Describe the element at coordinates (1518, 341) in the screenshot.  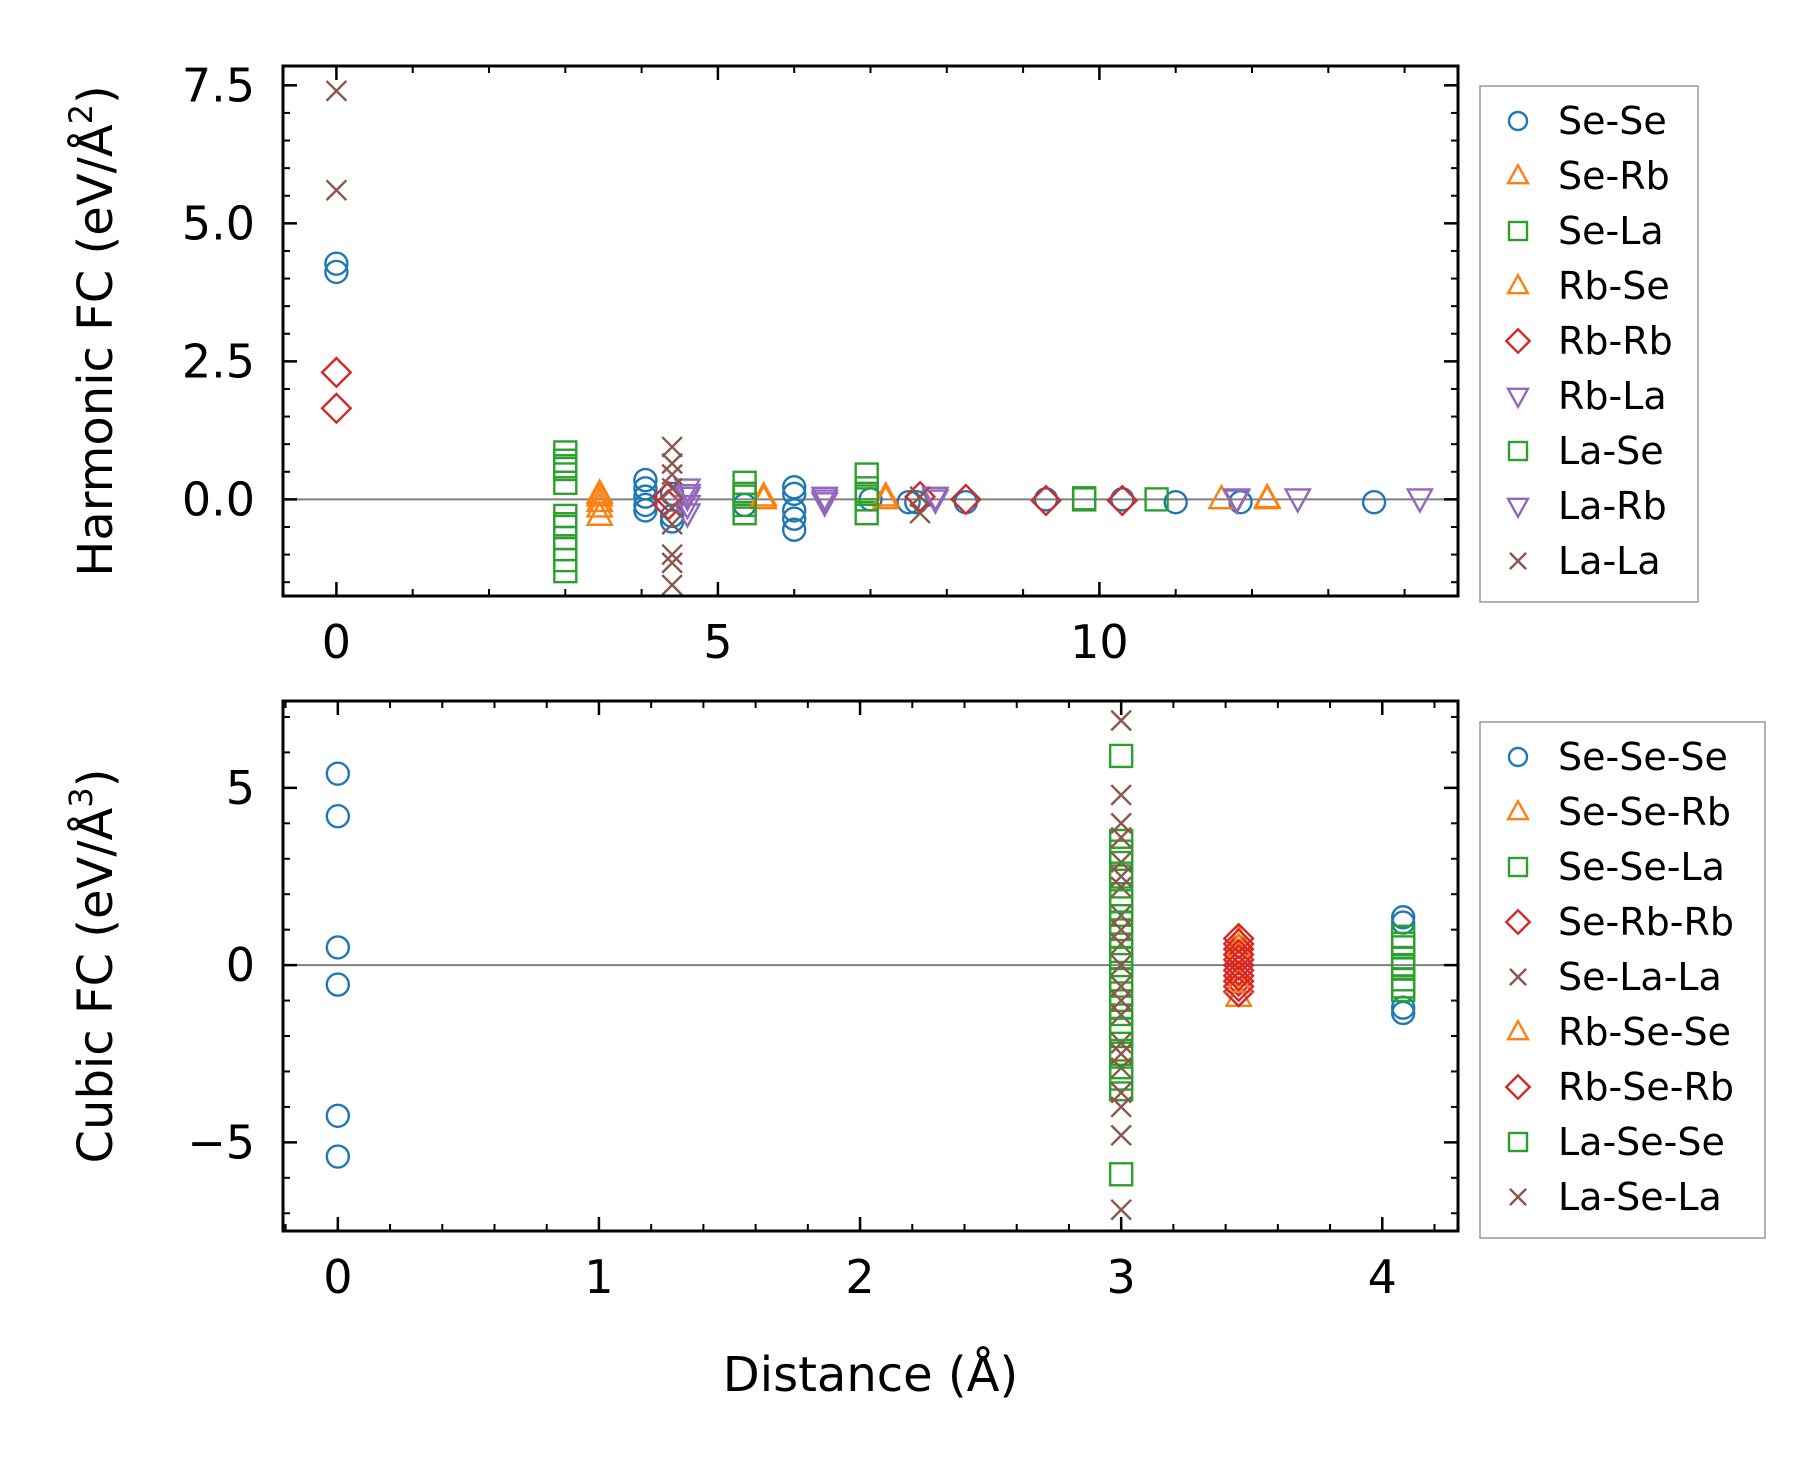
I see `legend-marker-rb-rb` at that location.